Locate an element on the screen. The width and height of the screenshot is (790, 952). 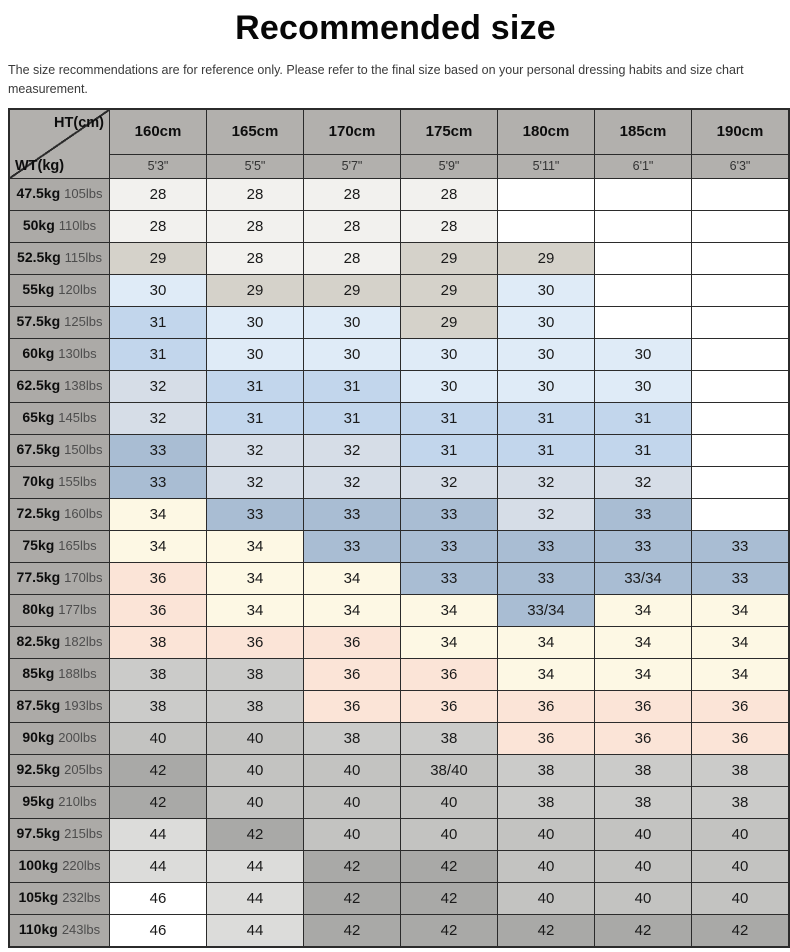
column-header-170cm: 170cm is located at coordinates (352, 131).